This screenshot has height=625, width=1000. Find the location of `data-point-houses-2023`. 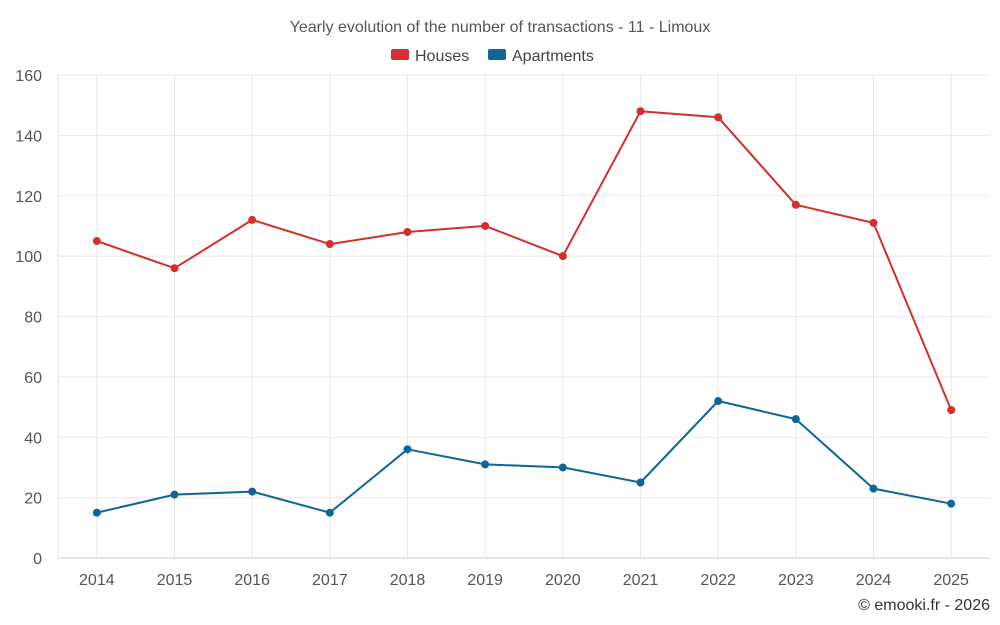

data-point-houses-2023 is located at coordinates (795, 204).